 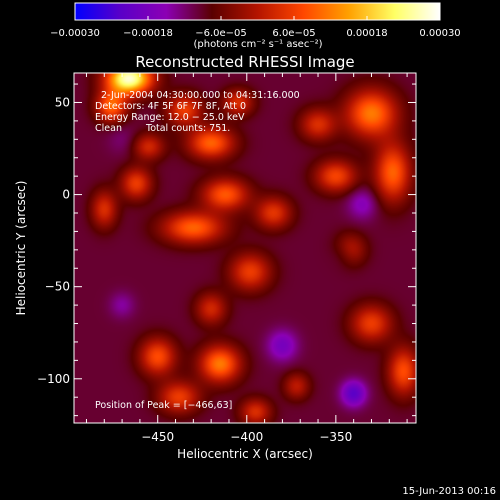 I want to click on colorbar-tick-label-2: −6.0e−05, so click(x=221, y=33).